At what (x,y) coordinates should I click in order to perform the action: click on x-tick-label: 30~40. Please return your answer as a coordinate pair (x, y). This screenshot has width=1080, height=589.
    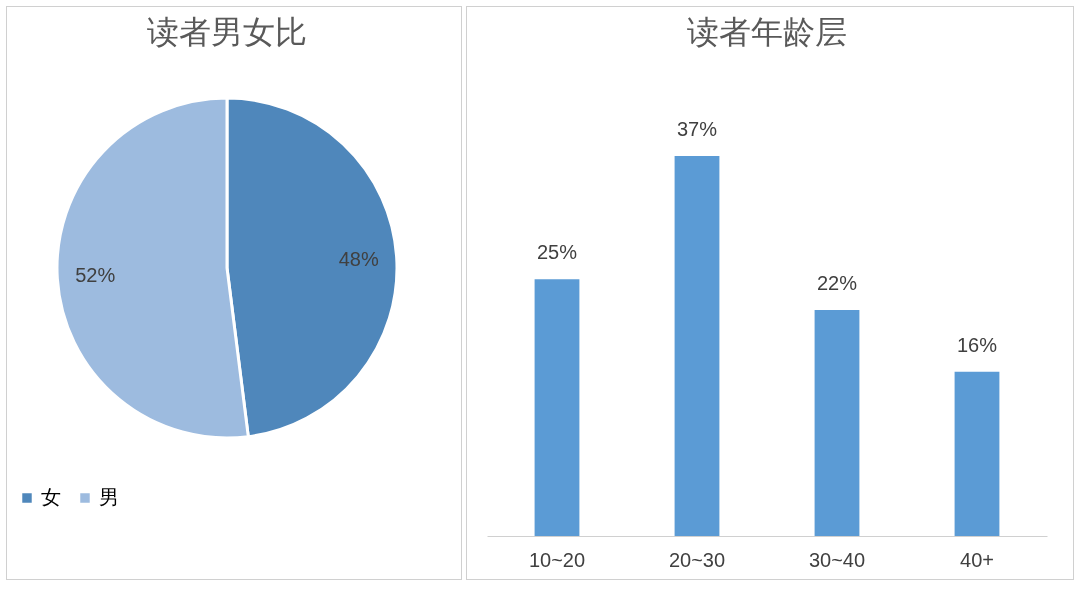
    Looking at the image, I should click on (837, 559).